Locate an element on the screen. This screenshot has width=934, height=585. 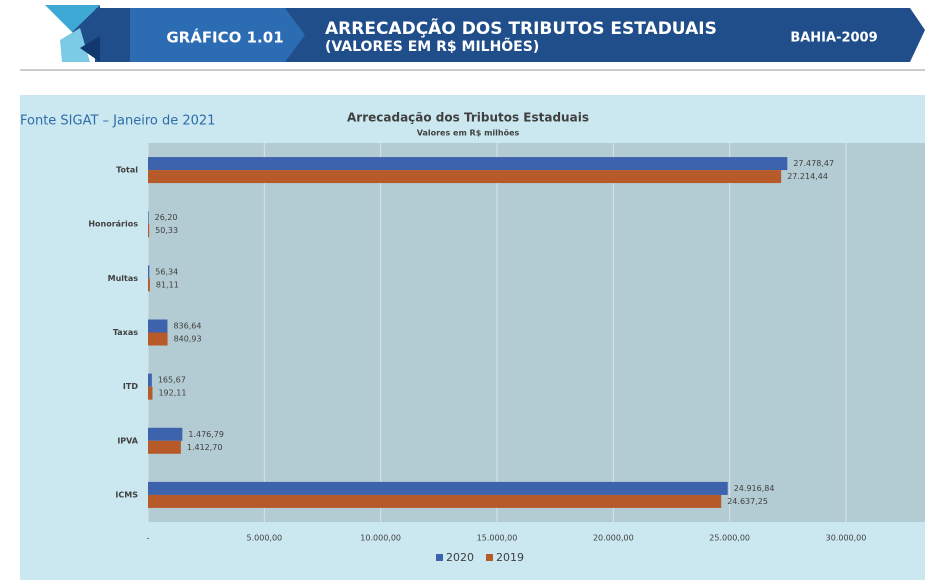
badge-box is located at coordinates (217, 35).